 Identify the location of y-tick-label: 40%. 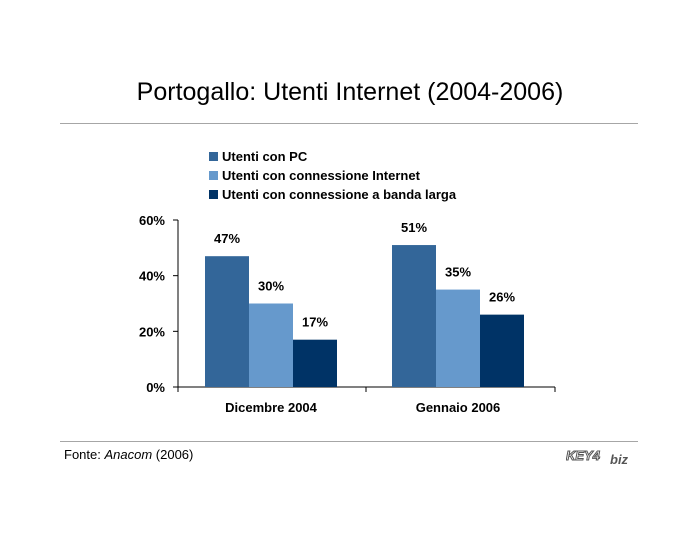
(152, 276).